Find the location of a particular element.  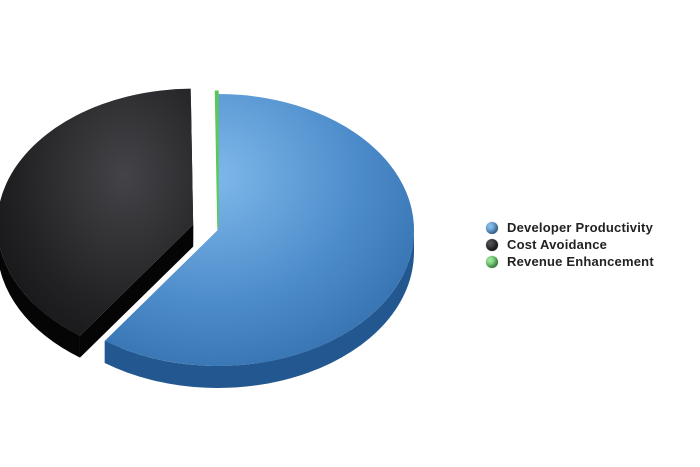

legend-item-cost-avoidance: Cost Avoidance is located at coordinates (570, 244).